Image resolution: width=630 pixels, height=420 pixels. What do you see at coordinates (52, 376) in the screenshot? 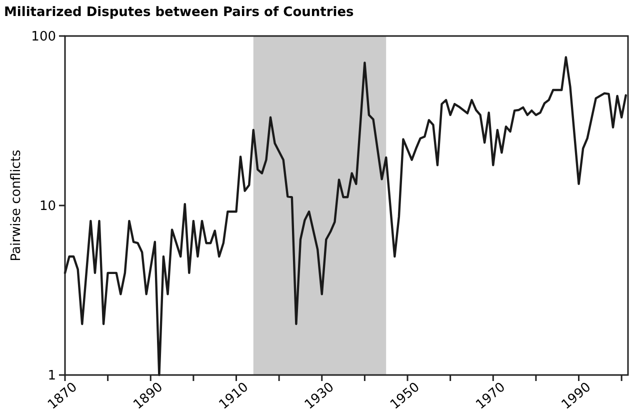
I see `y-tick-label: 1` at bounding box center [52, 376].